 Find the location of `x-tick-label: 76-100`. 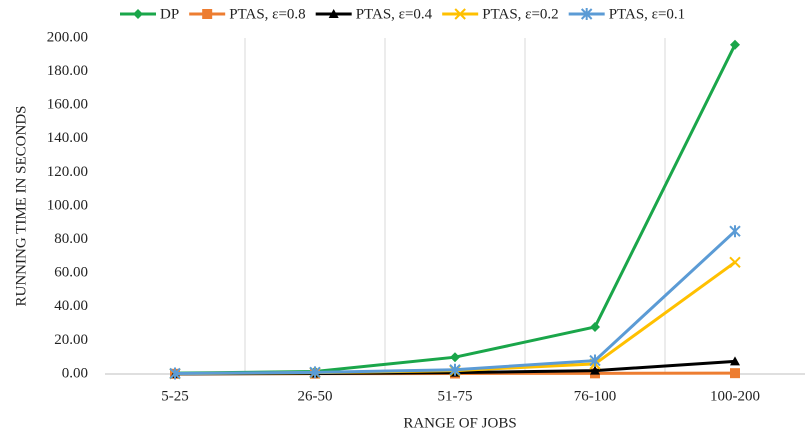

x-tick-label: 76-100 is located at coordinates (595, 396).